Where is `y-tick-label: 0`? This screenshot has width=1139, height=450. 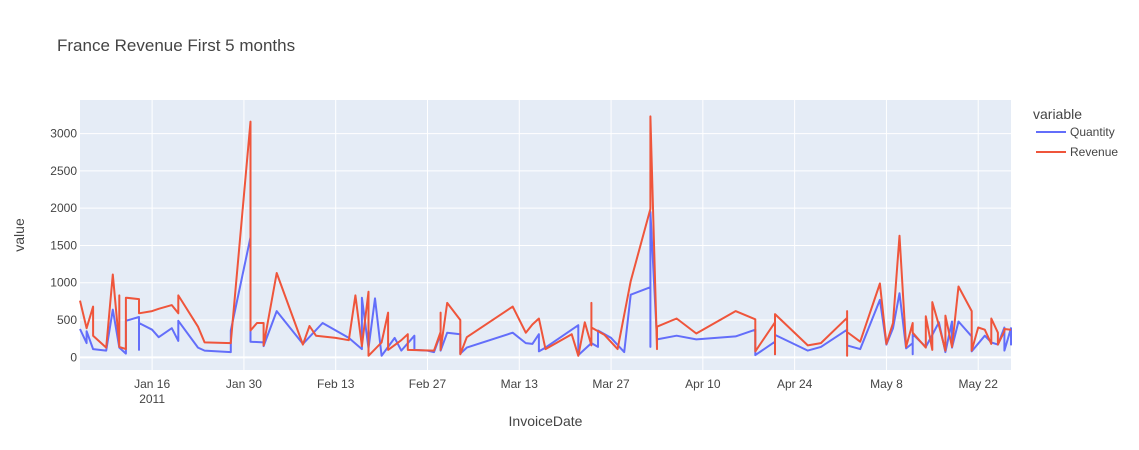 y-tick-label: 0 is located at coordinates (73, 357).